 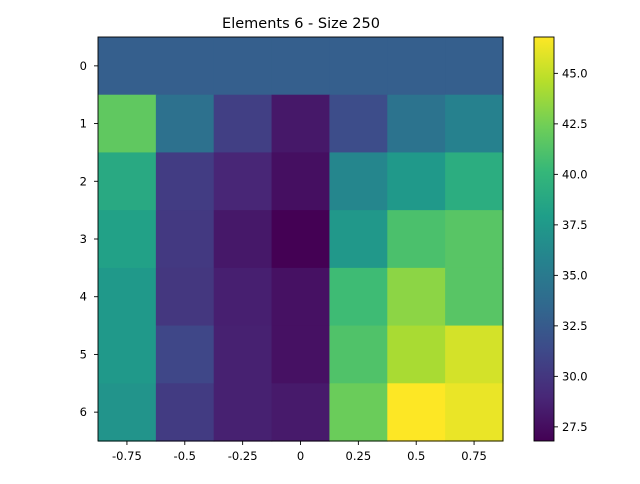 I want to click on colorbar-tick-label: 32.5, so click(x=575, y=326).